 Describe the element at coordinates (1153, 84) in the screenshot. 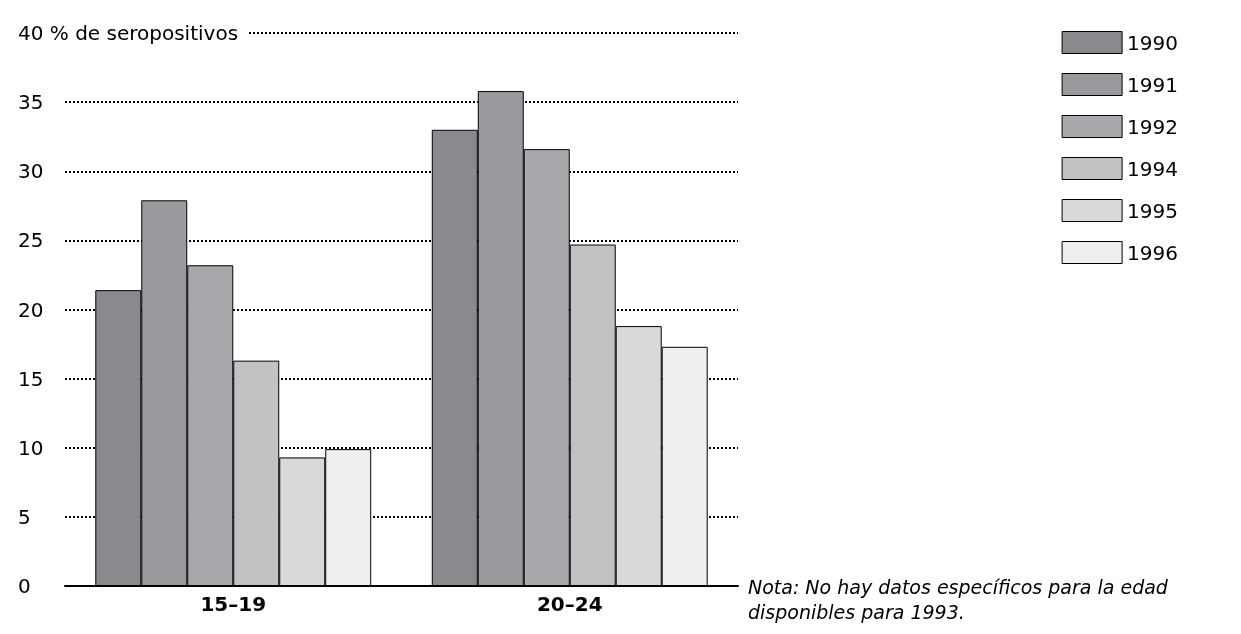

I see `legend-label: 1991` at that location.